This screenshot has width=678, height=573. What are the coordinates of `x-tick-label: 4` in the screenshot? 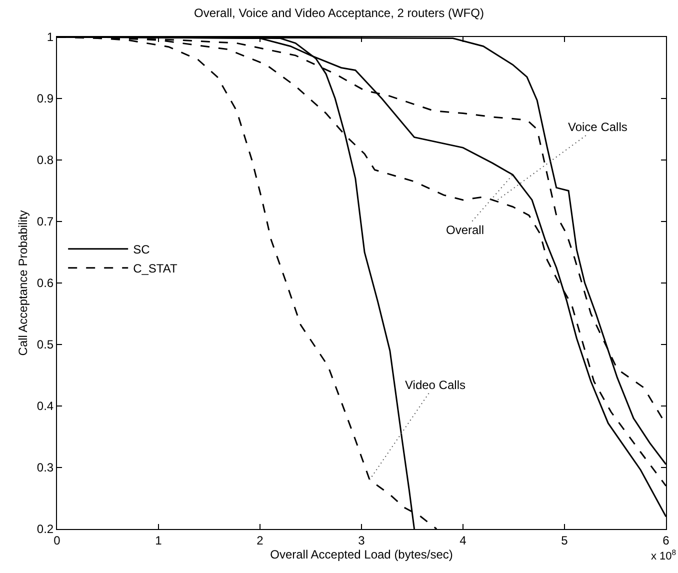 It's located at (463, 540).